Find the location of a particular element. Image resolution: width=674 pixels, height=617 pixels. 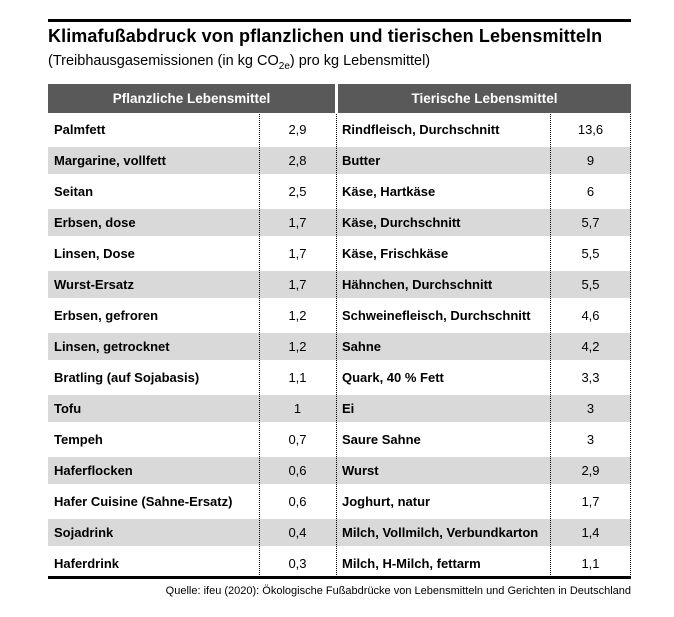

plant-food-name-cell: Haferflocken is located at coordinates (93, 470).